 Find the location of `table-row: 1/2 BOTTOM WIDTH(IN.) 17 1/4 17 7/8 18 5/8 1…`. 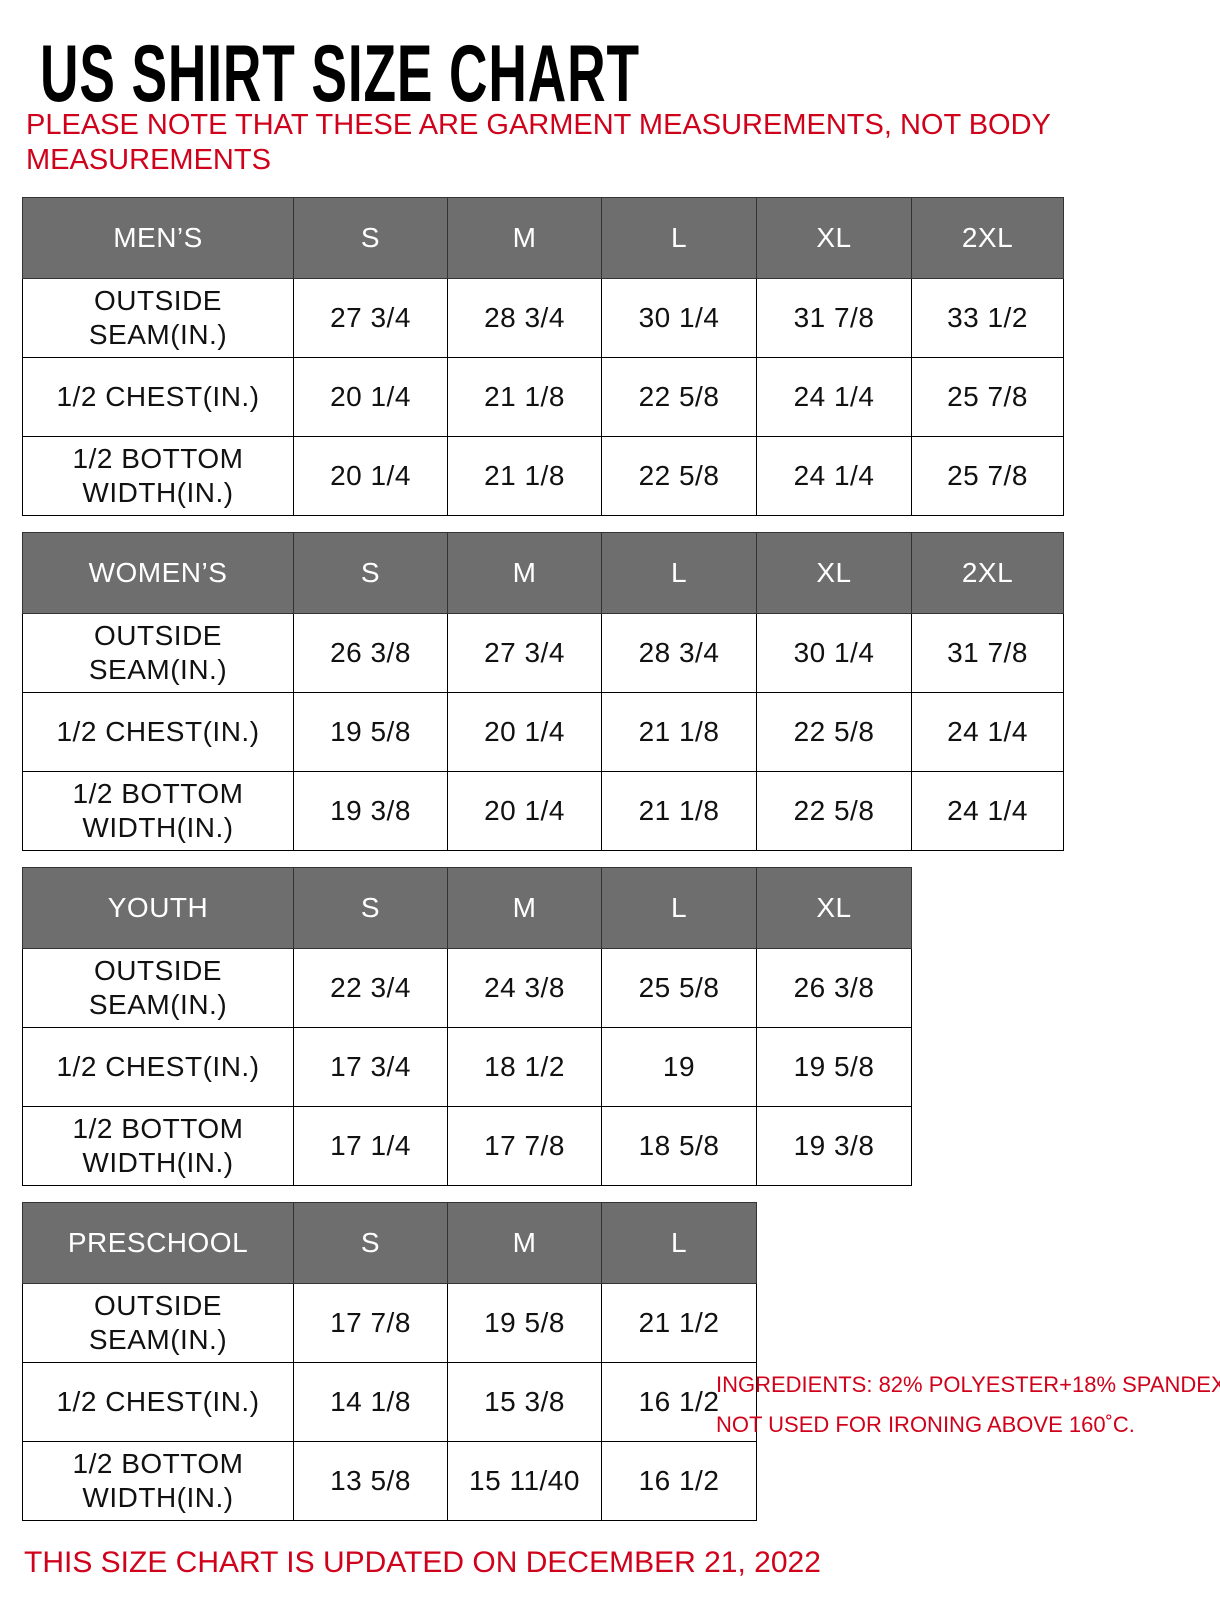

table-row: 1/2 BOTTOM WIDTH(IN.) 17 1/4 17 7/8 18 5/8 1… is located at coordinates (467, 1146).